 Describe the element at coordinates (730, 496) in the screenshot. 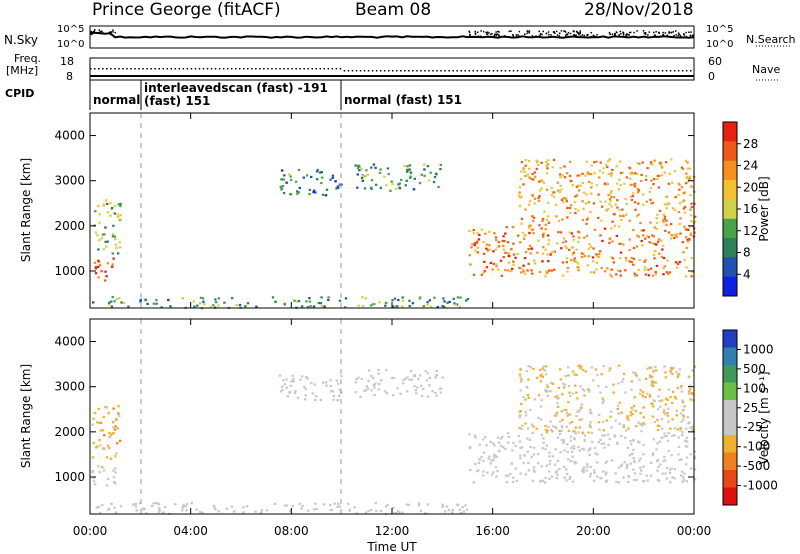

I see `colorbar-swatch` at that location.